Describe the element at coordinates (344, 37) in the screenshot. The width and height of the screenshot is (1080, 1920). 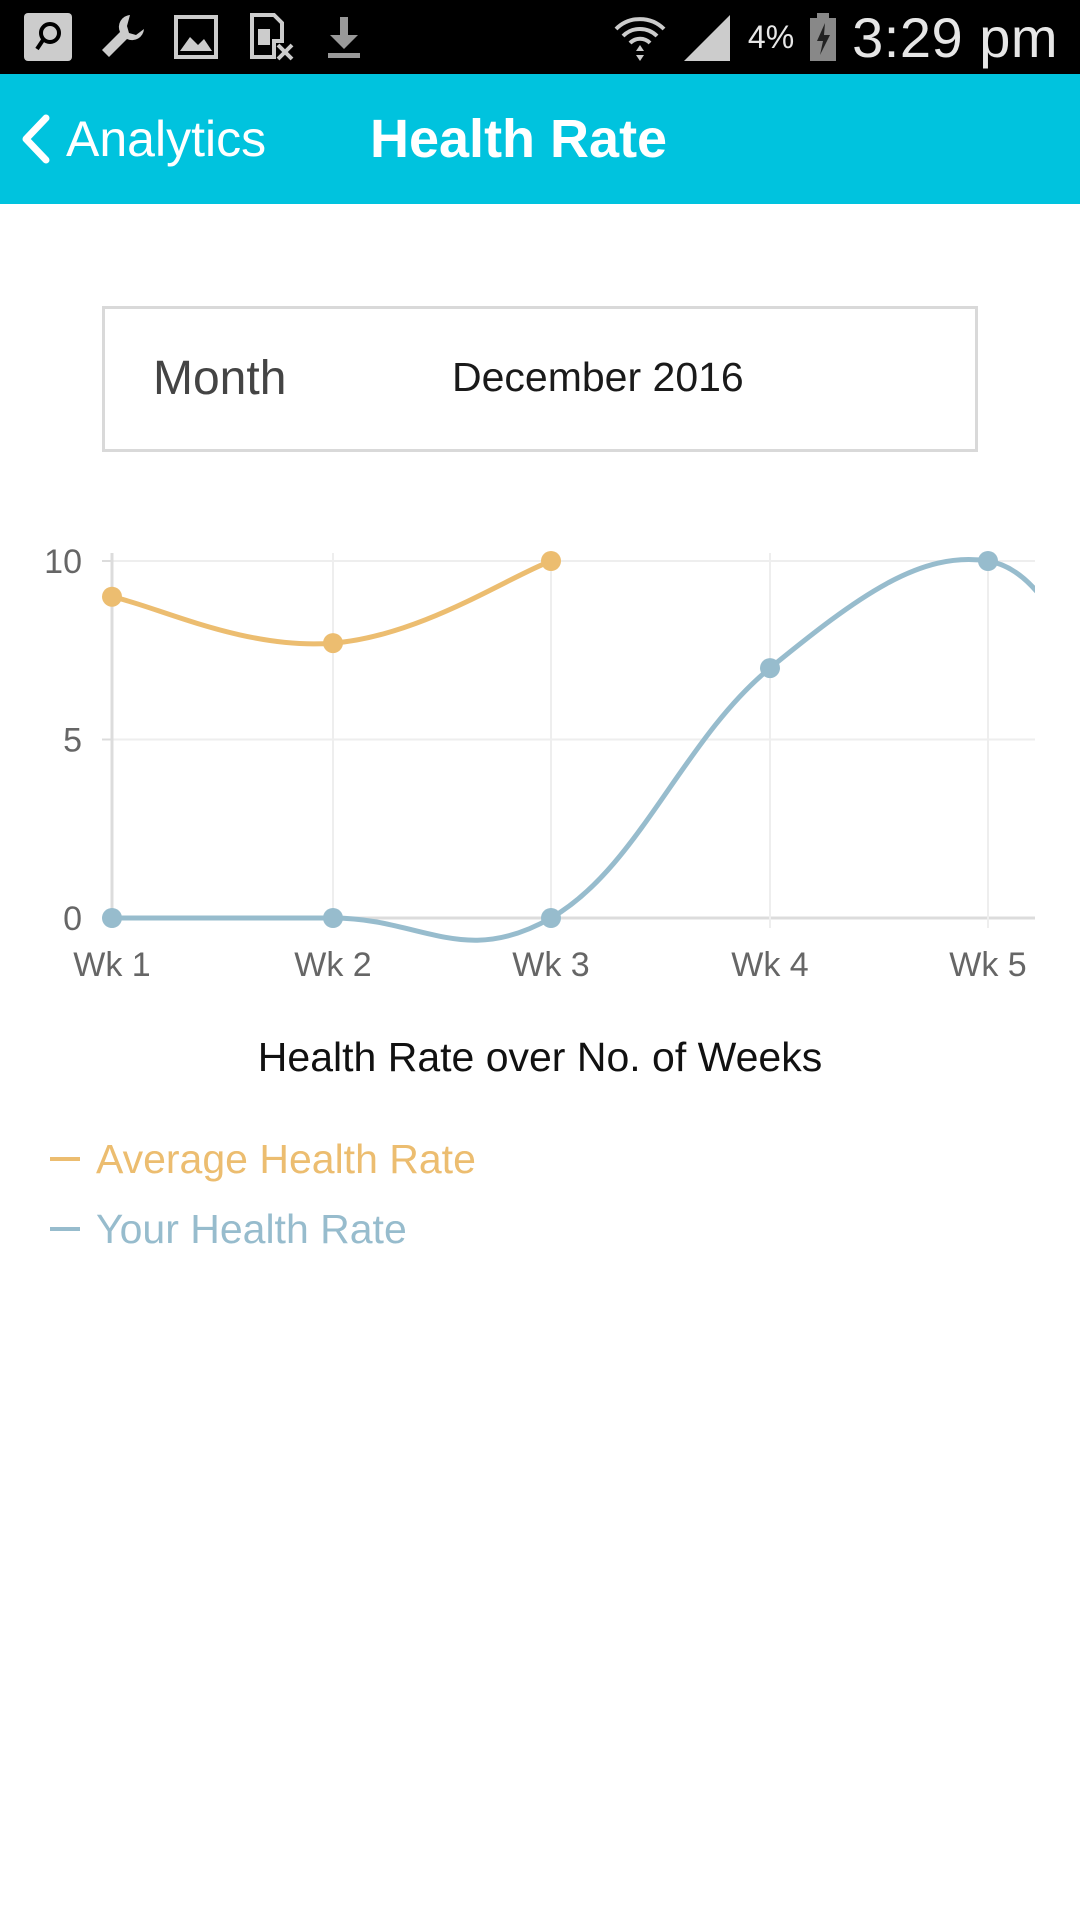
I see `download-icon` at that location.